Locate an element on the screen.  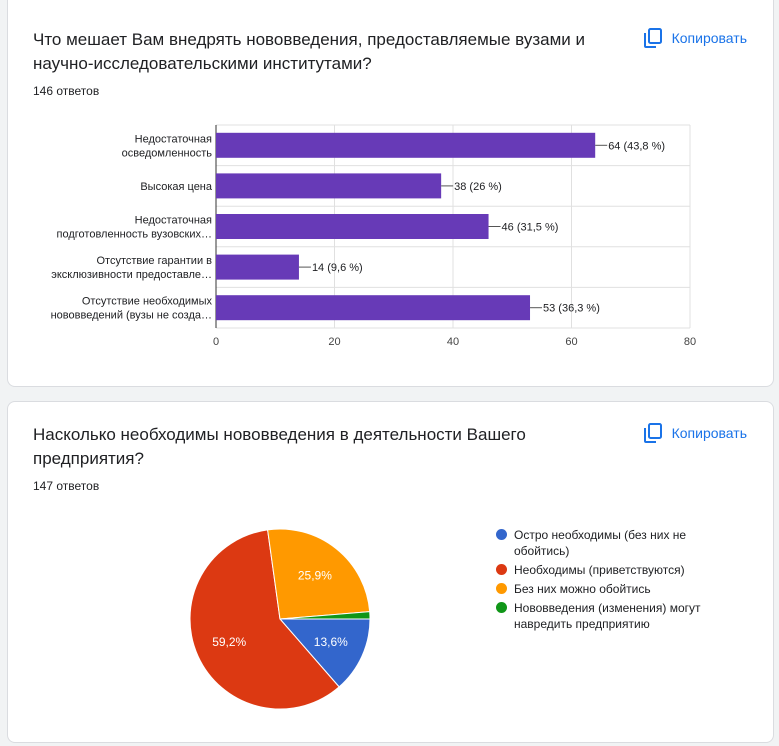
x-tick-label: 80 is located at coordinates (690, 342).